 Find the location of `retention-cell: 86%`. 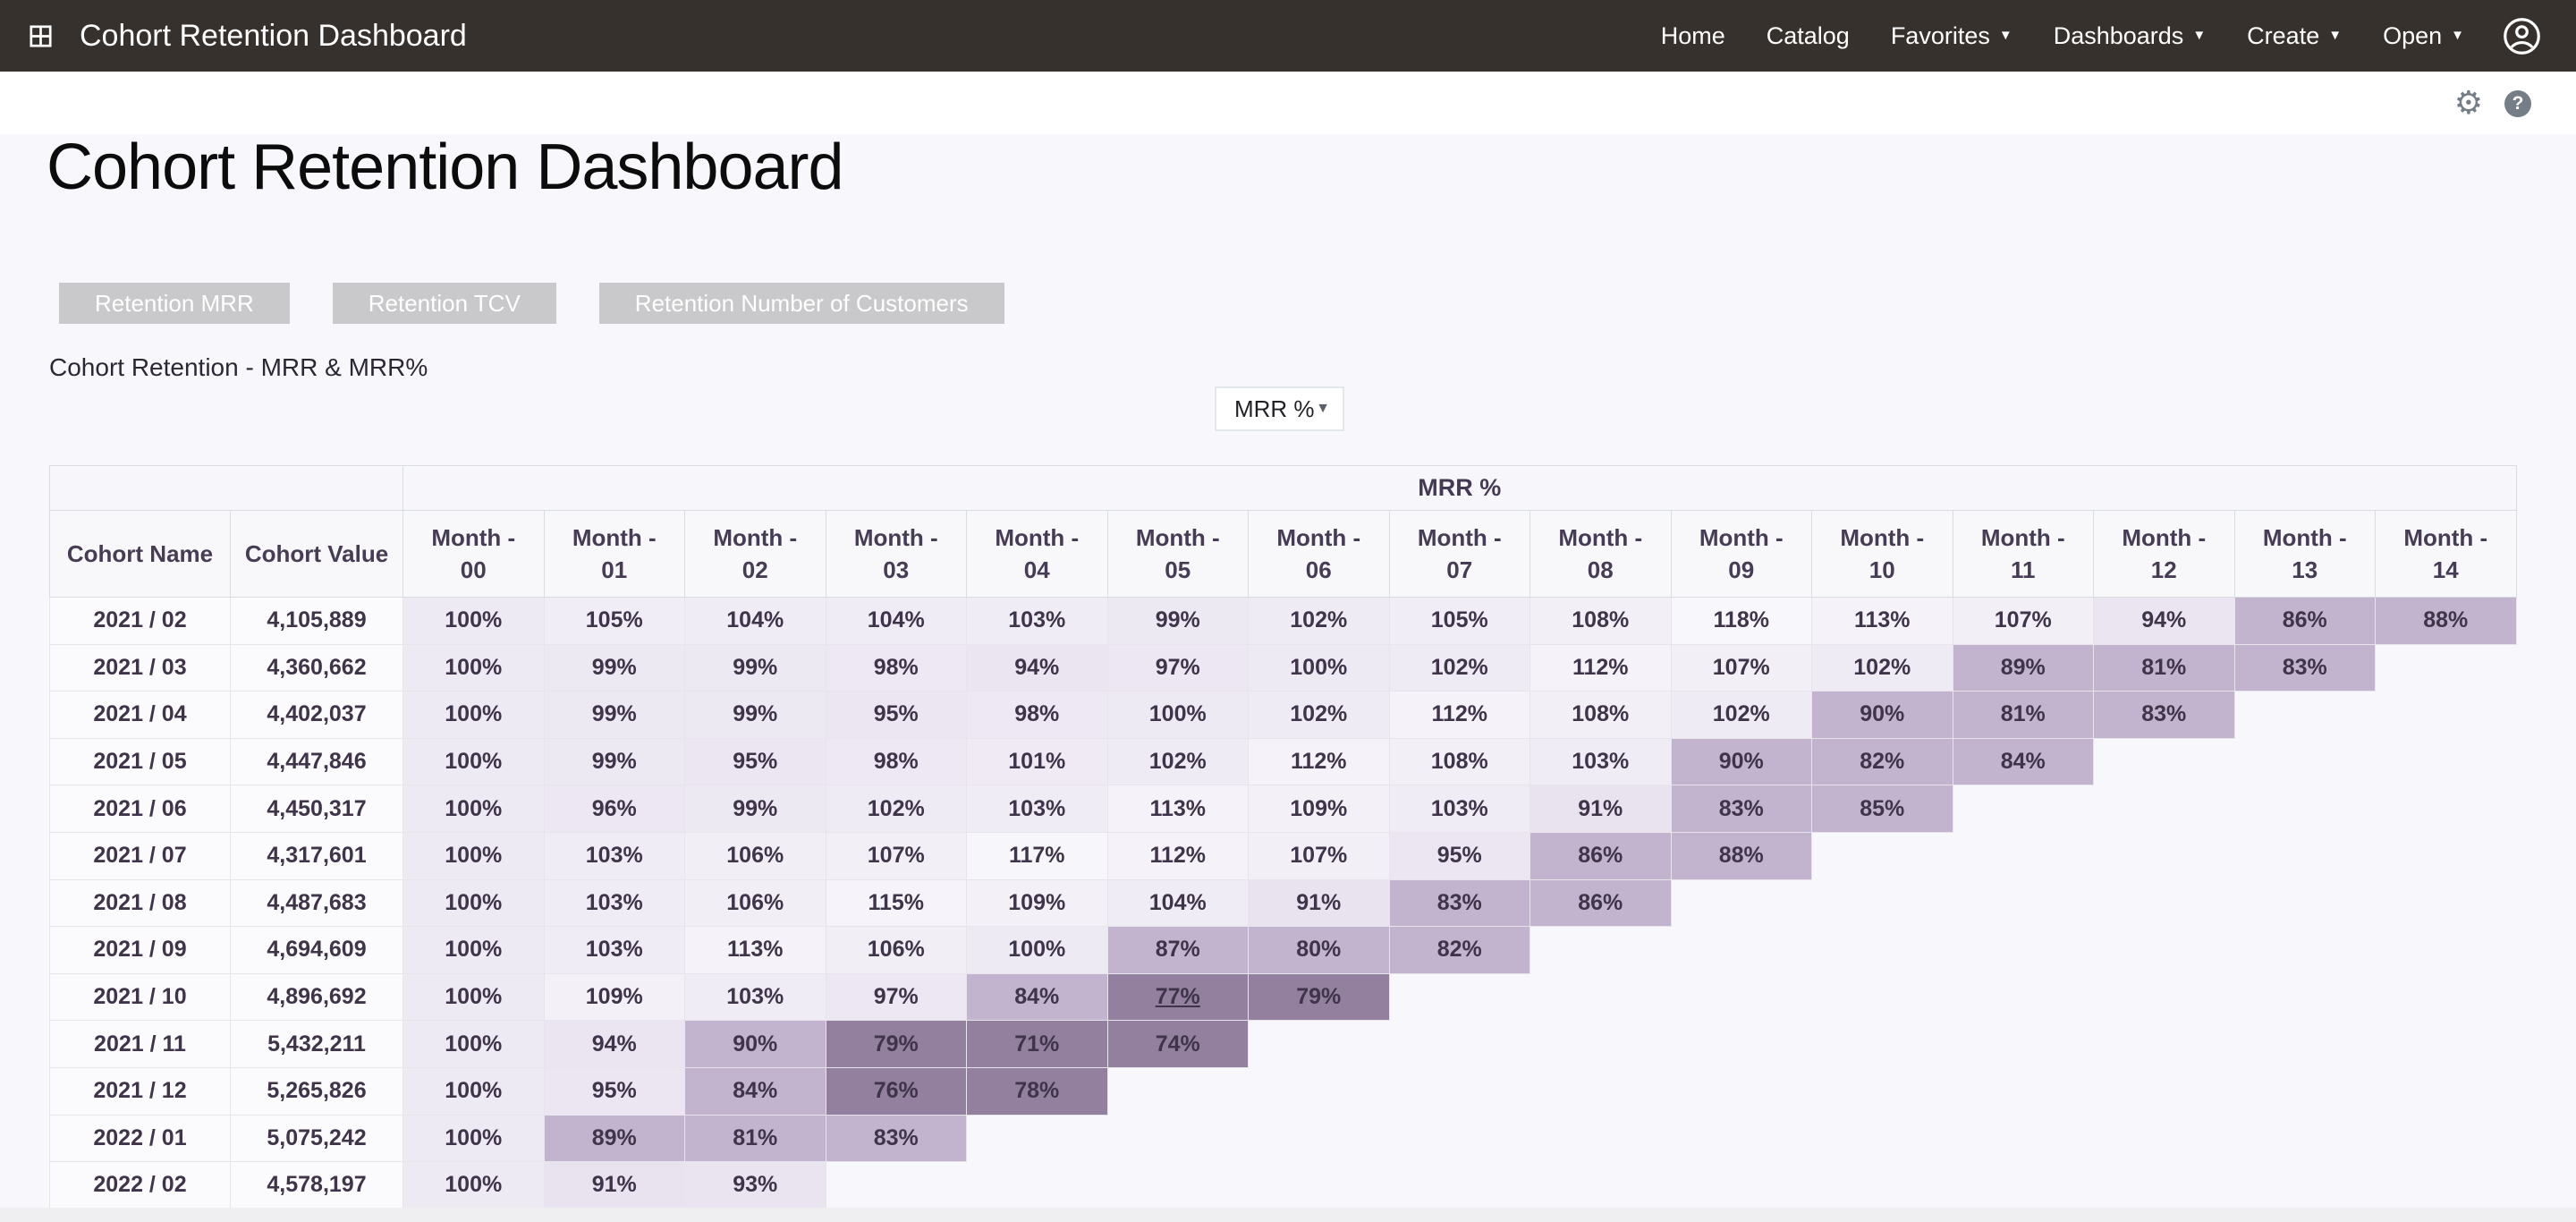

retention-cell: 86% is located at coordinates (1601, 903).